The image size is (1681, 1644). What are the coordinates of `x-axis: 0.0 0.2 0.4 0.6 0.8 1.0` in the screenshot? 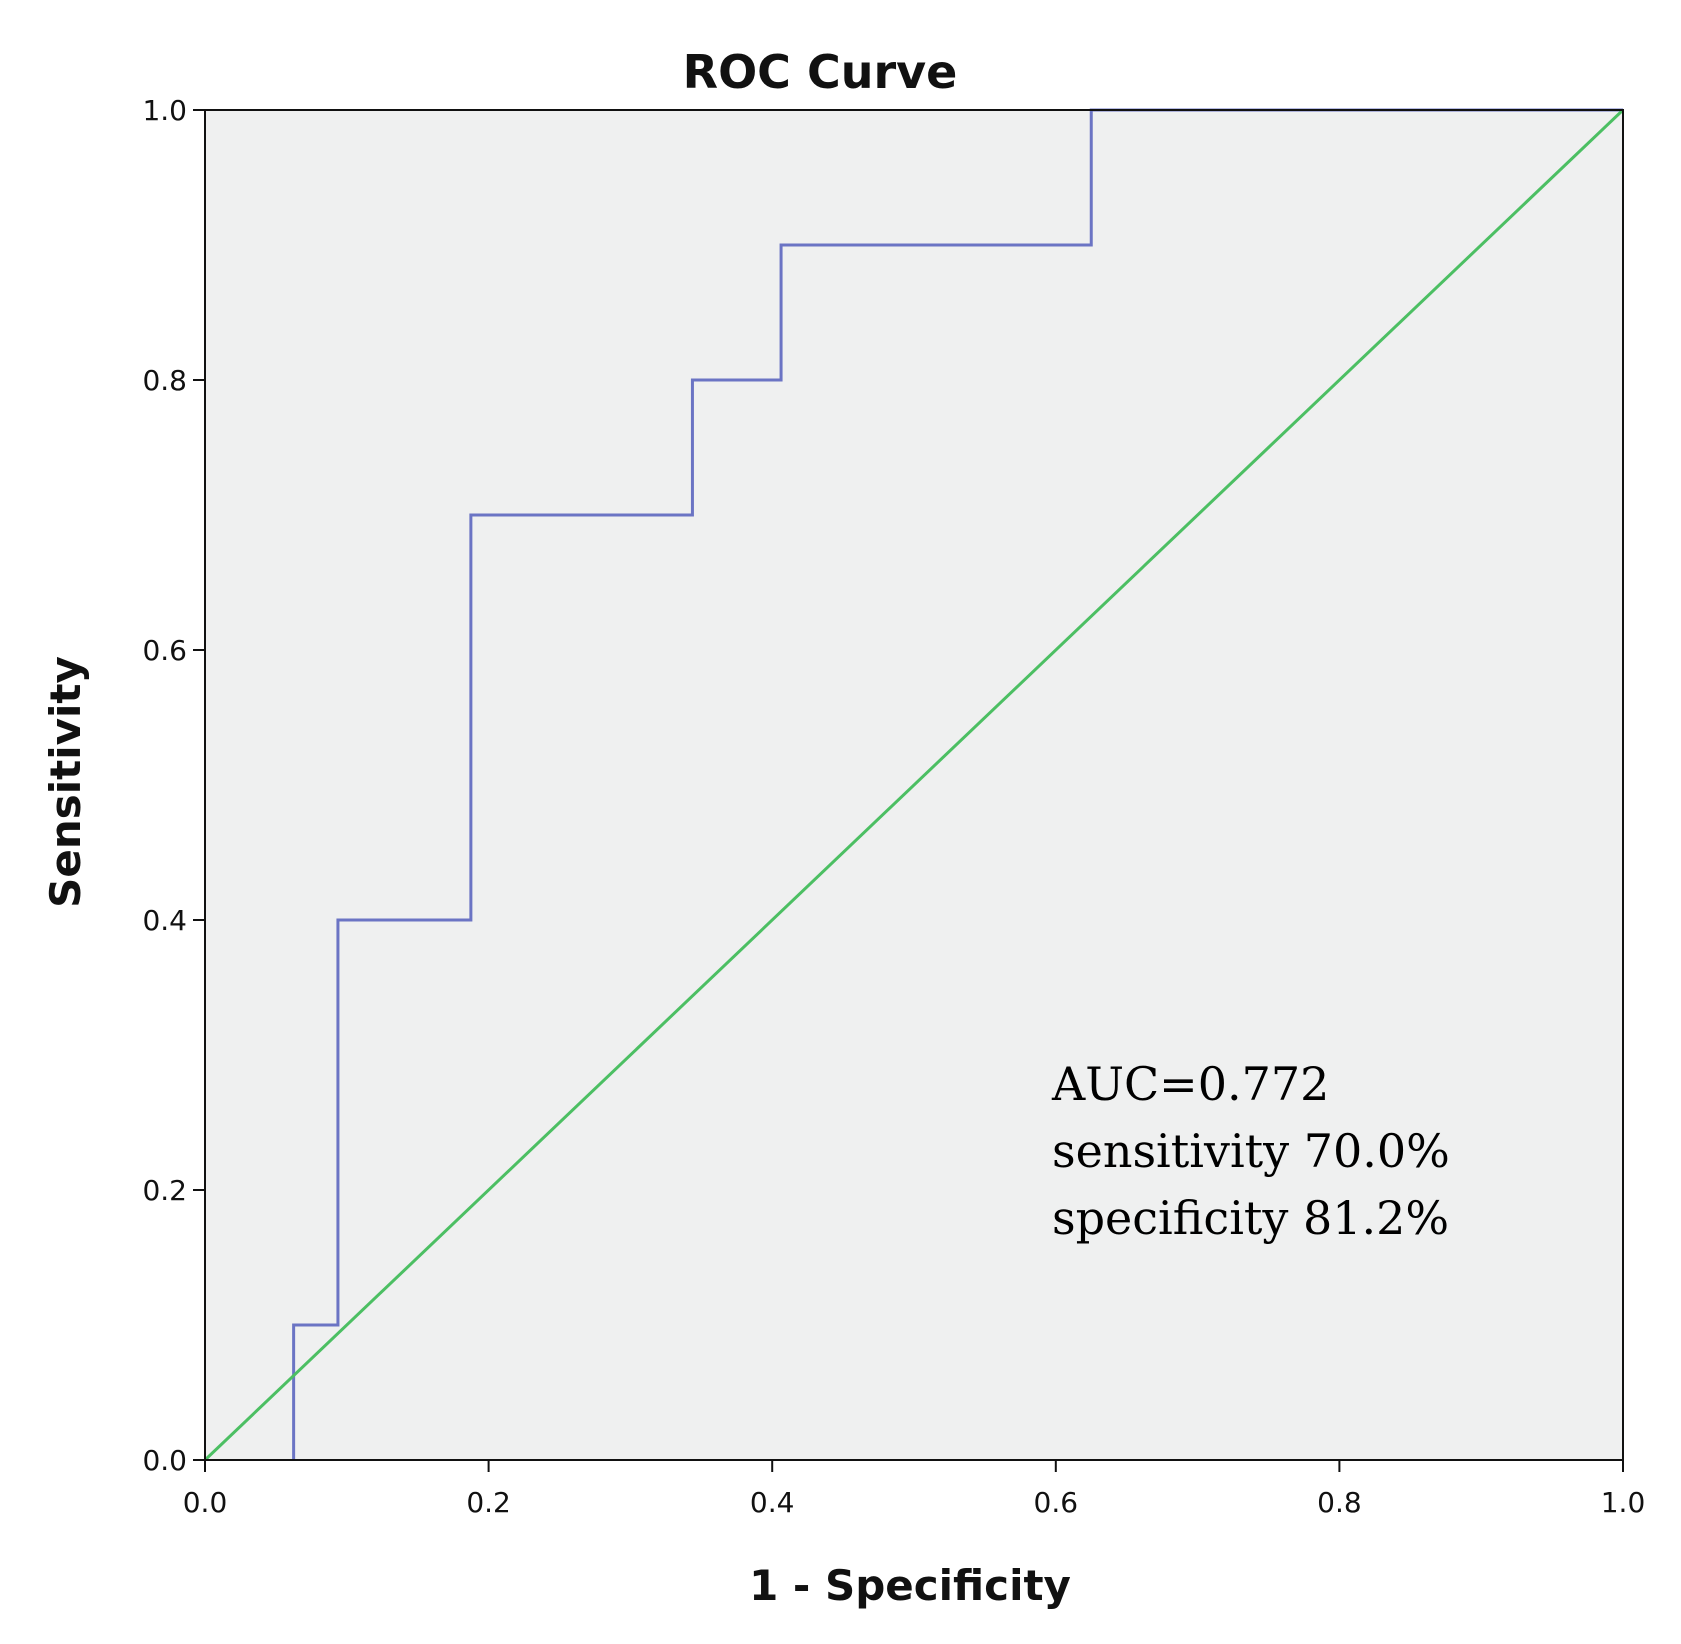 It's located at (914, 1489).